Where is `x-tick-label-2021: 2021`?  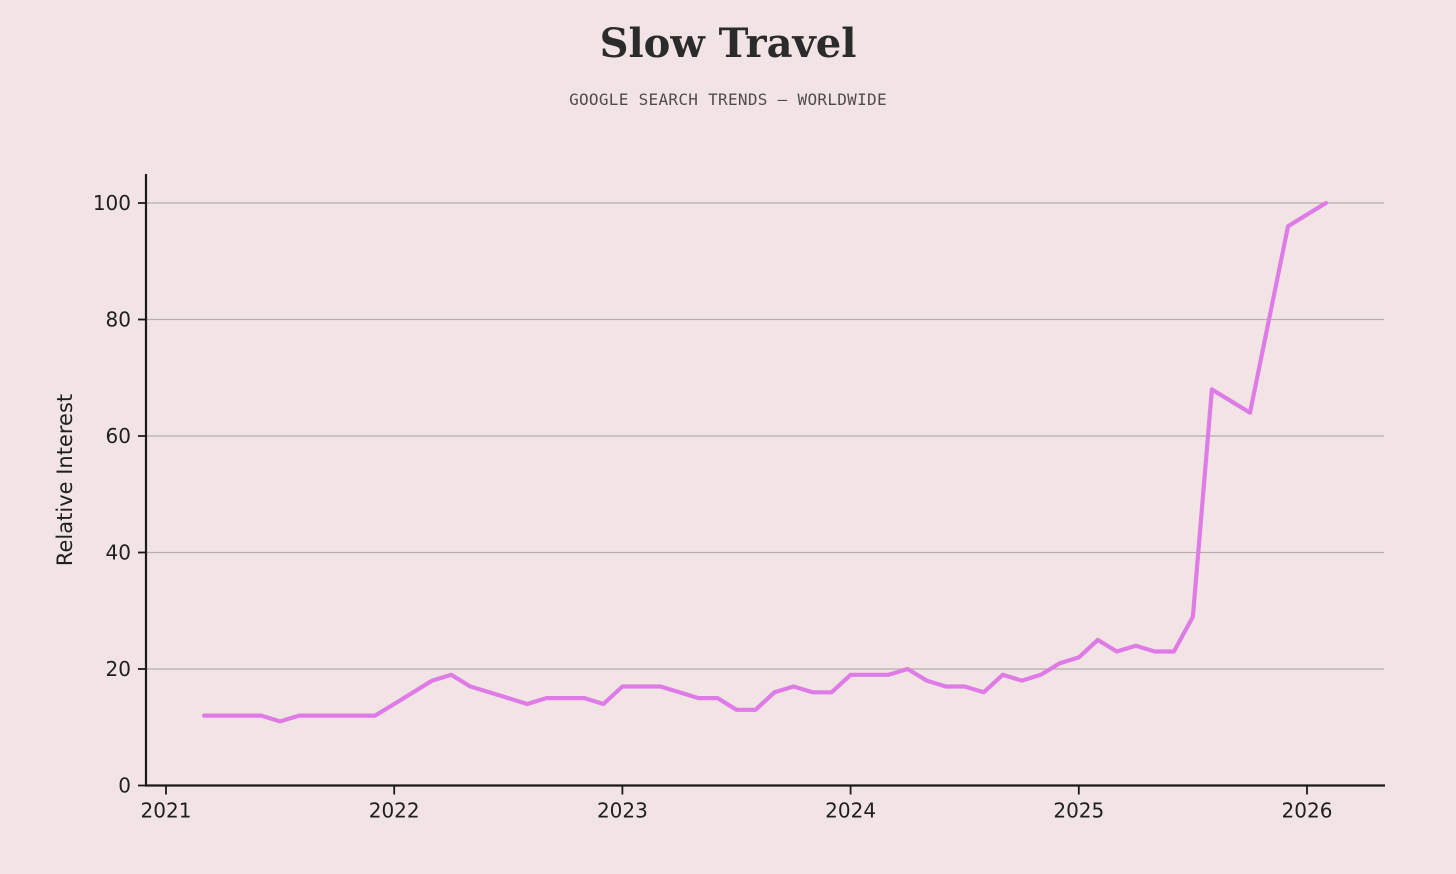
x-tick-label-2021: 2021 is located at coordinates (166, 811).